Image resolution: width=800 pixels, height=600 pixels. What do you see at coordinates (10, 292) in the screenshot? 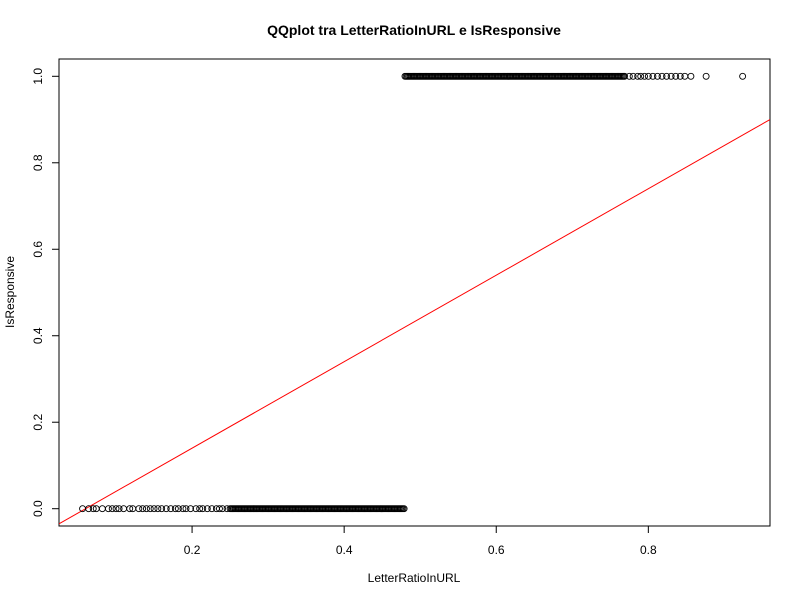
I see `y-axis-label: IsResponsive` at bounding box center [10, 292].